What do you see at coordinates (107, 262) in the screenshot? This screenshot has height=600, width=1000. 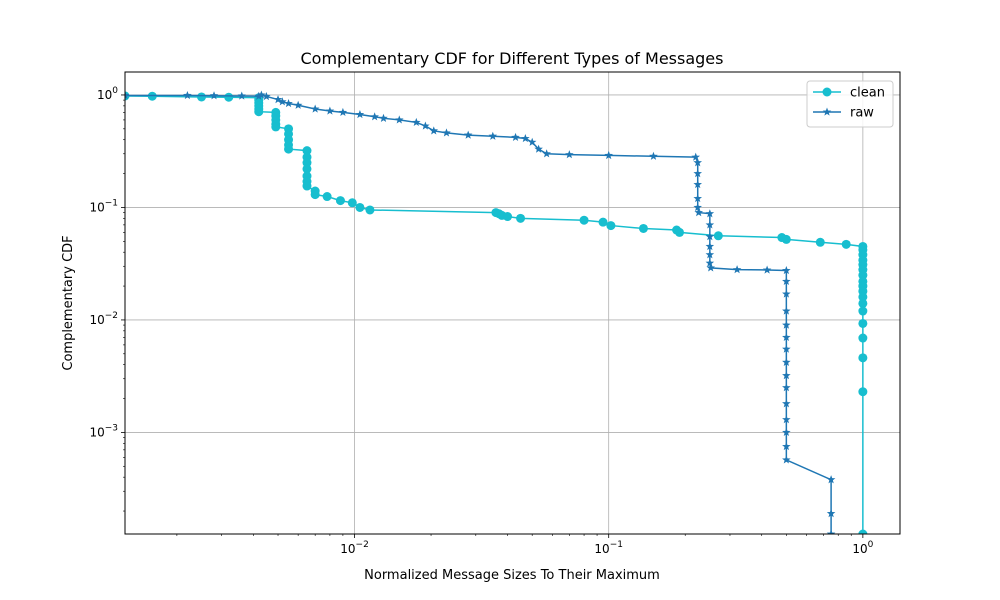 I see `y-axis: 10⁻³ 10⁻² 10⁻¹ 10⁰` at bounding box center [107, 262].